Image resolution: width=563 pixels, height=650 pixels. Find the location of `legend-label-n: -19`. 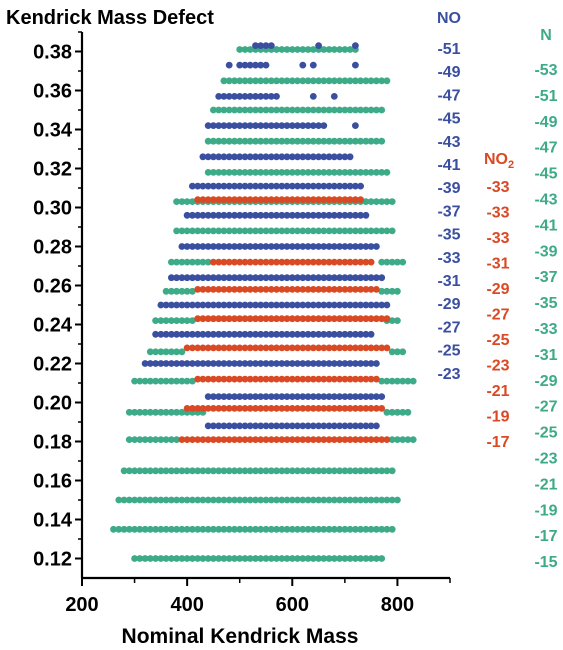

legend-label-n: -19 is located at coordinates (545, 510).